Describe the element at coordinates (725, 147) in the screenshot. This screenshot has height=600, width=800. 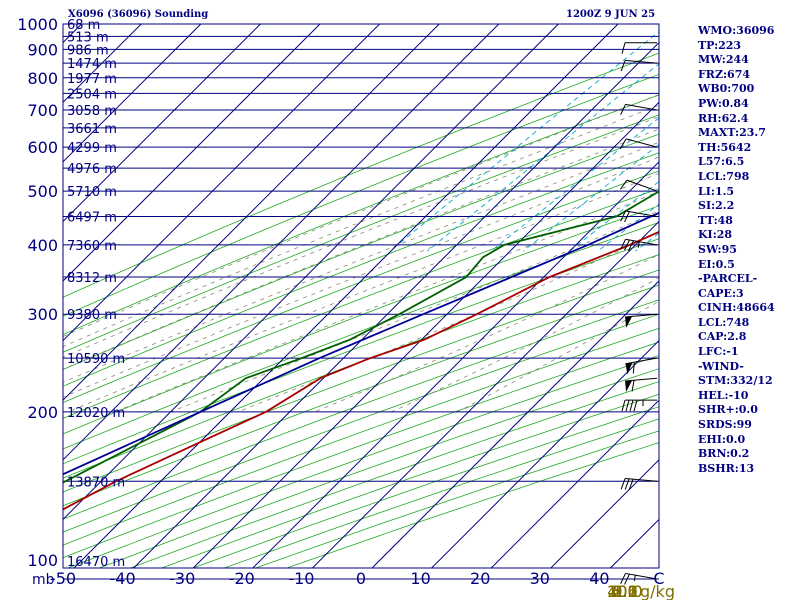
I see `index-item: TH:5642` at that location.